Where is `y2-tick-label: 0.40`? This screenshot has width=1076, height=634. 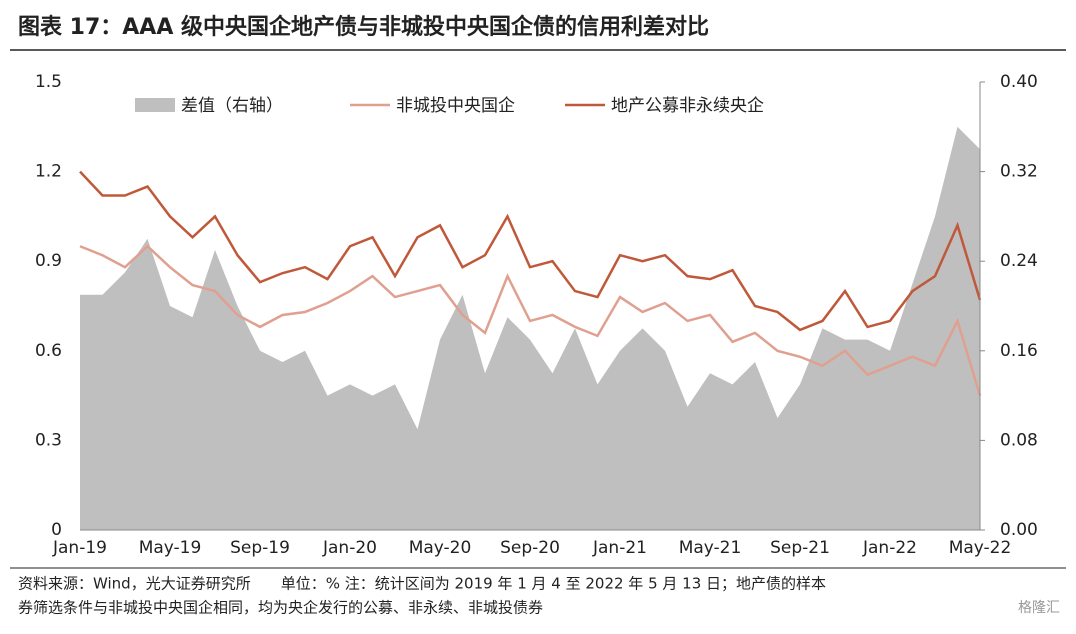 y2-tick-label: 0.40 is located at coordinates (1019, 82).